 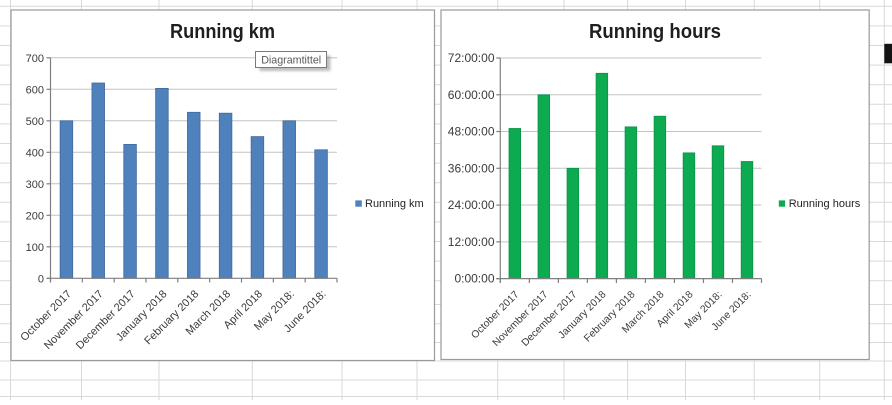 I want to click on svg-text: 600, so click(x=35, y=90).